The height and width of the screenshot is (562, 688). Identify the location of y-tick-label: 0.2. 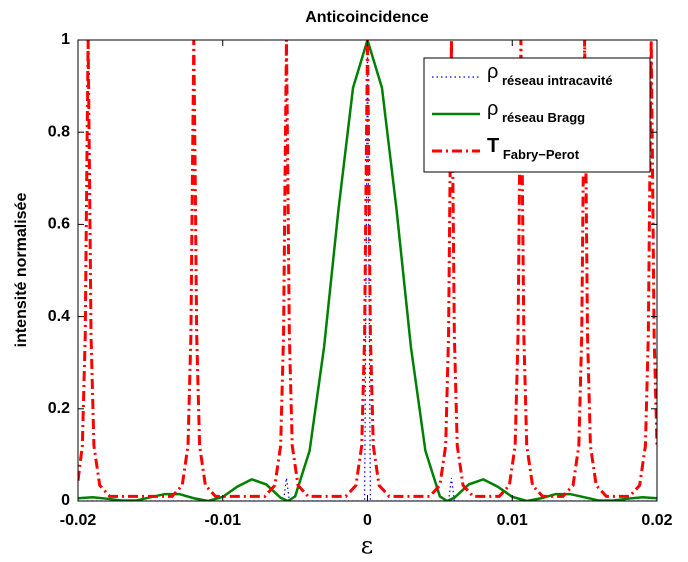
(59, 408).